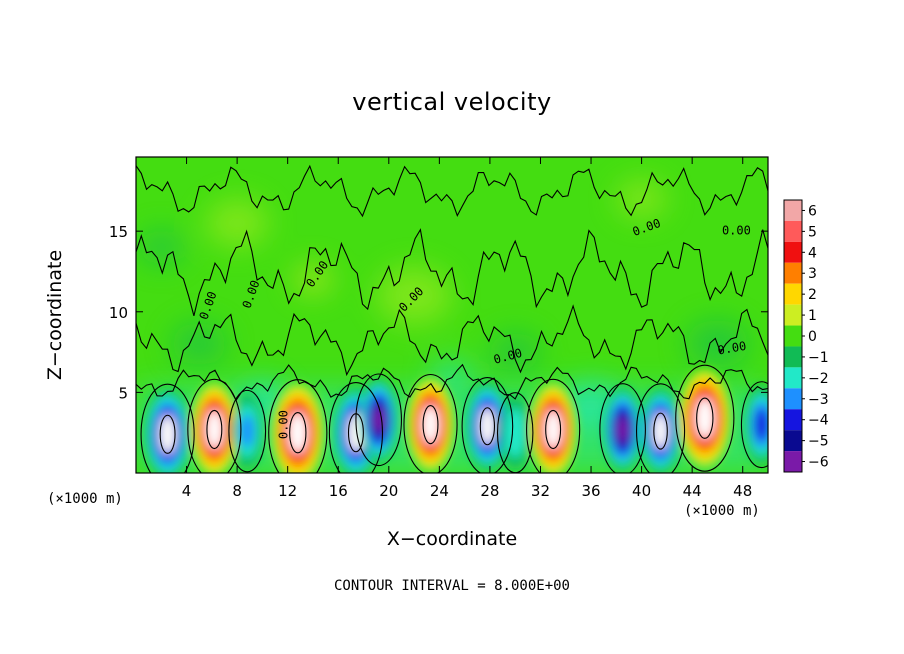 The width and height of the screenshot is (904, 654). I want to click on colorbar-tick-label: −6, so click(818, 463).